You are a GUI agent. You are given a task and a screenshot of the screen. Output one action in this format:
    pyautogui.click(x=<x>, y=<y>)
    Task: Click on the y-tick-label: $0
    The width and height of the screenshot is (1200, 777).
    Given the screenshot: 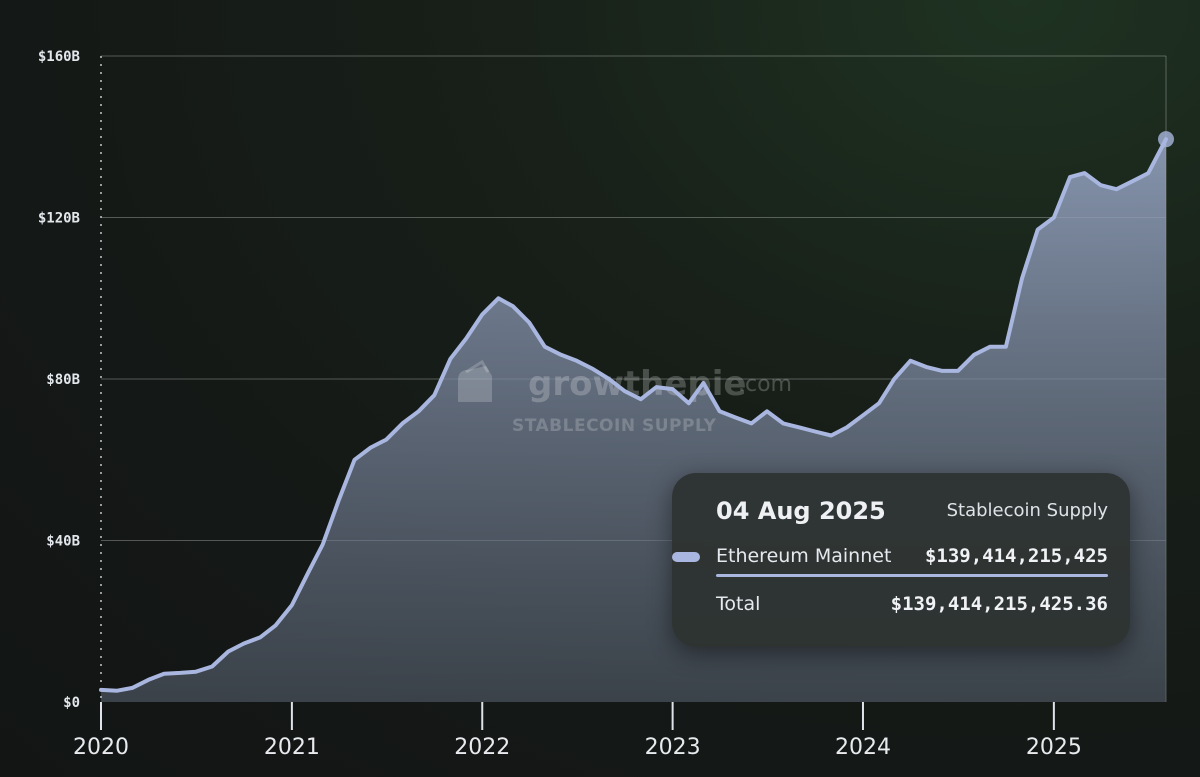 What is the action you would take?
    pyautogui.click(x=71, y=703)
    